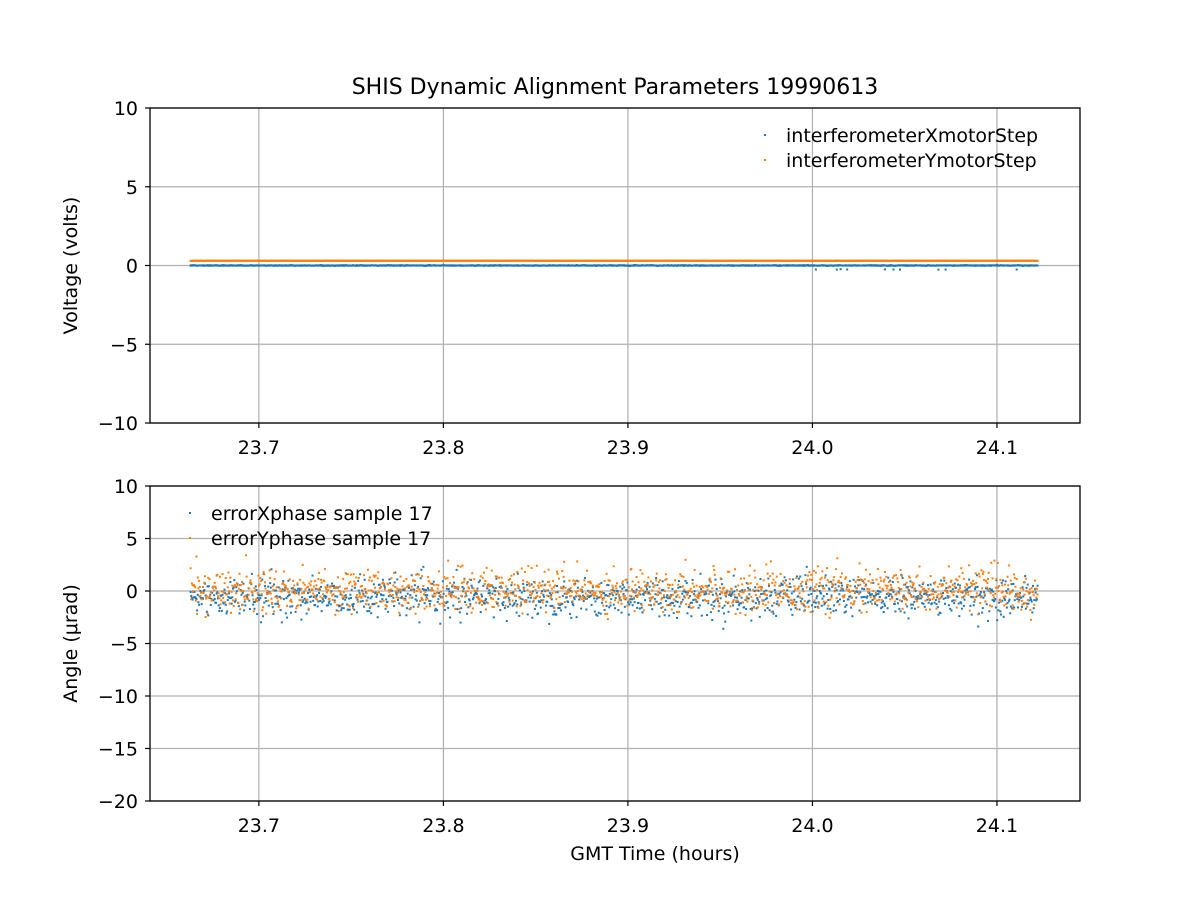  Describe the element at coordinates (628, 448) in the screenshot. I see `x-tick-label: 23.9` at that location.